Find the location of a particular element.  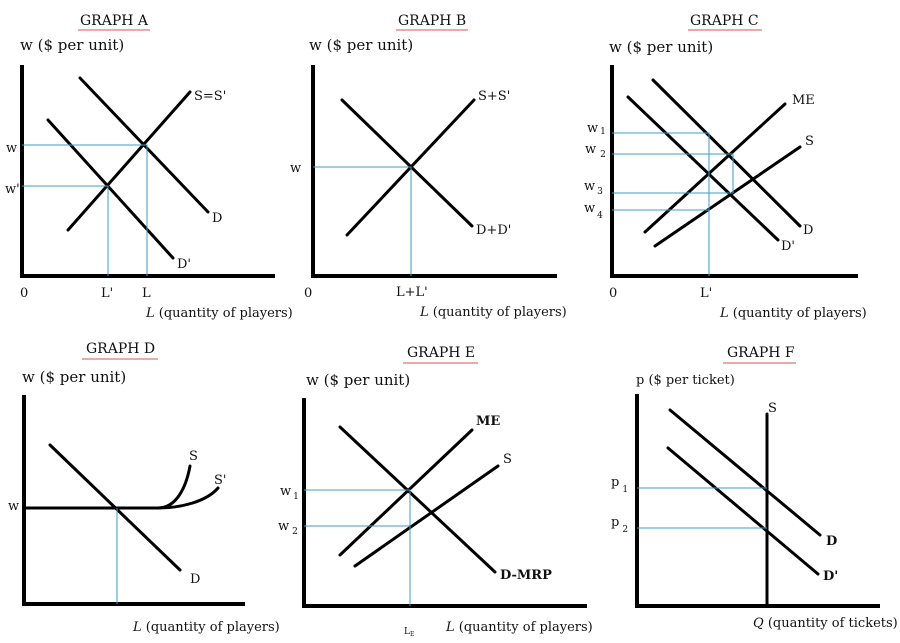

graph-e-supply-curve is located at coordinates (426, 516).